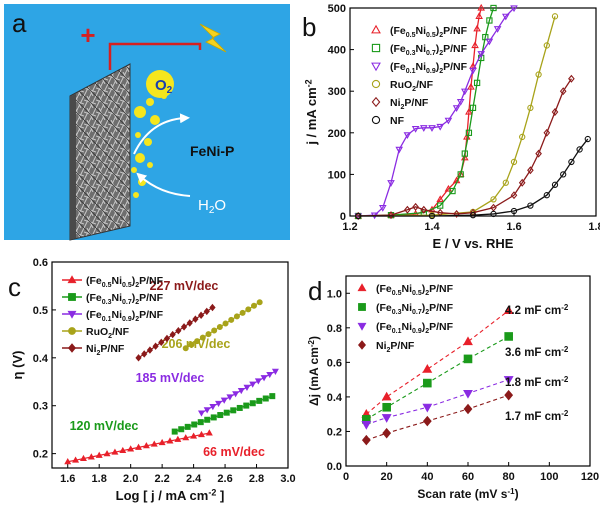 The image size is (600, 520). What do you see at coordinates (99, 479) in the screenshot?
I see `x-tick-label: 1.8` at bounding box center [99, 479].